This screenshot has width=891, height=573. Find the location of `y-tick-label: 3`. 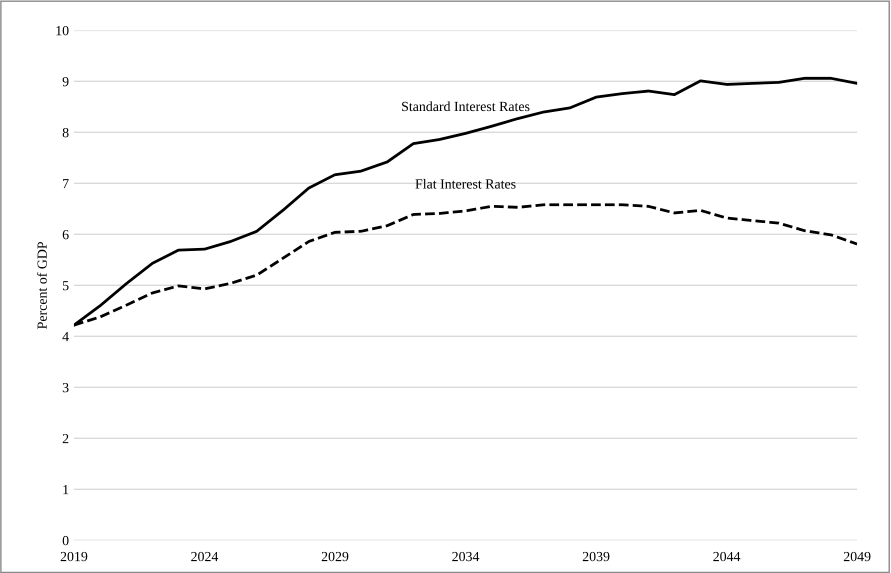

y-tick-label: 3 is located at coordinates (65, 387).